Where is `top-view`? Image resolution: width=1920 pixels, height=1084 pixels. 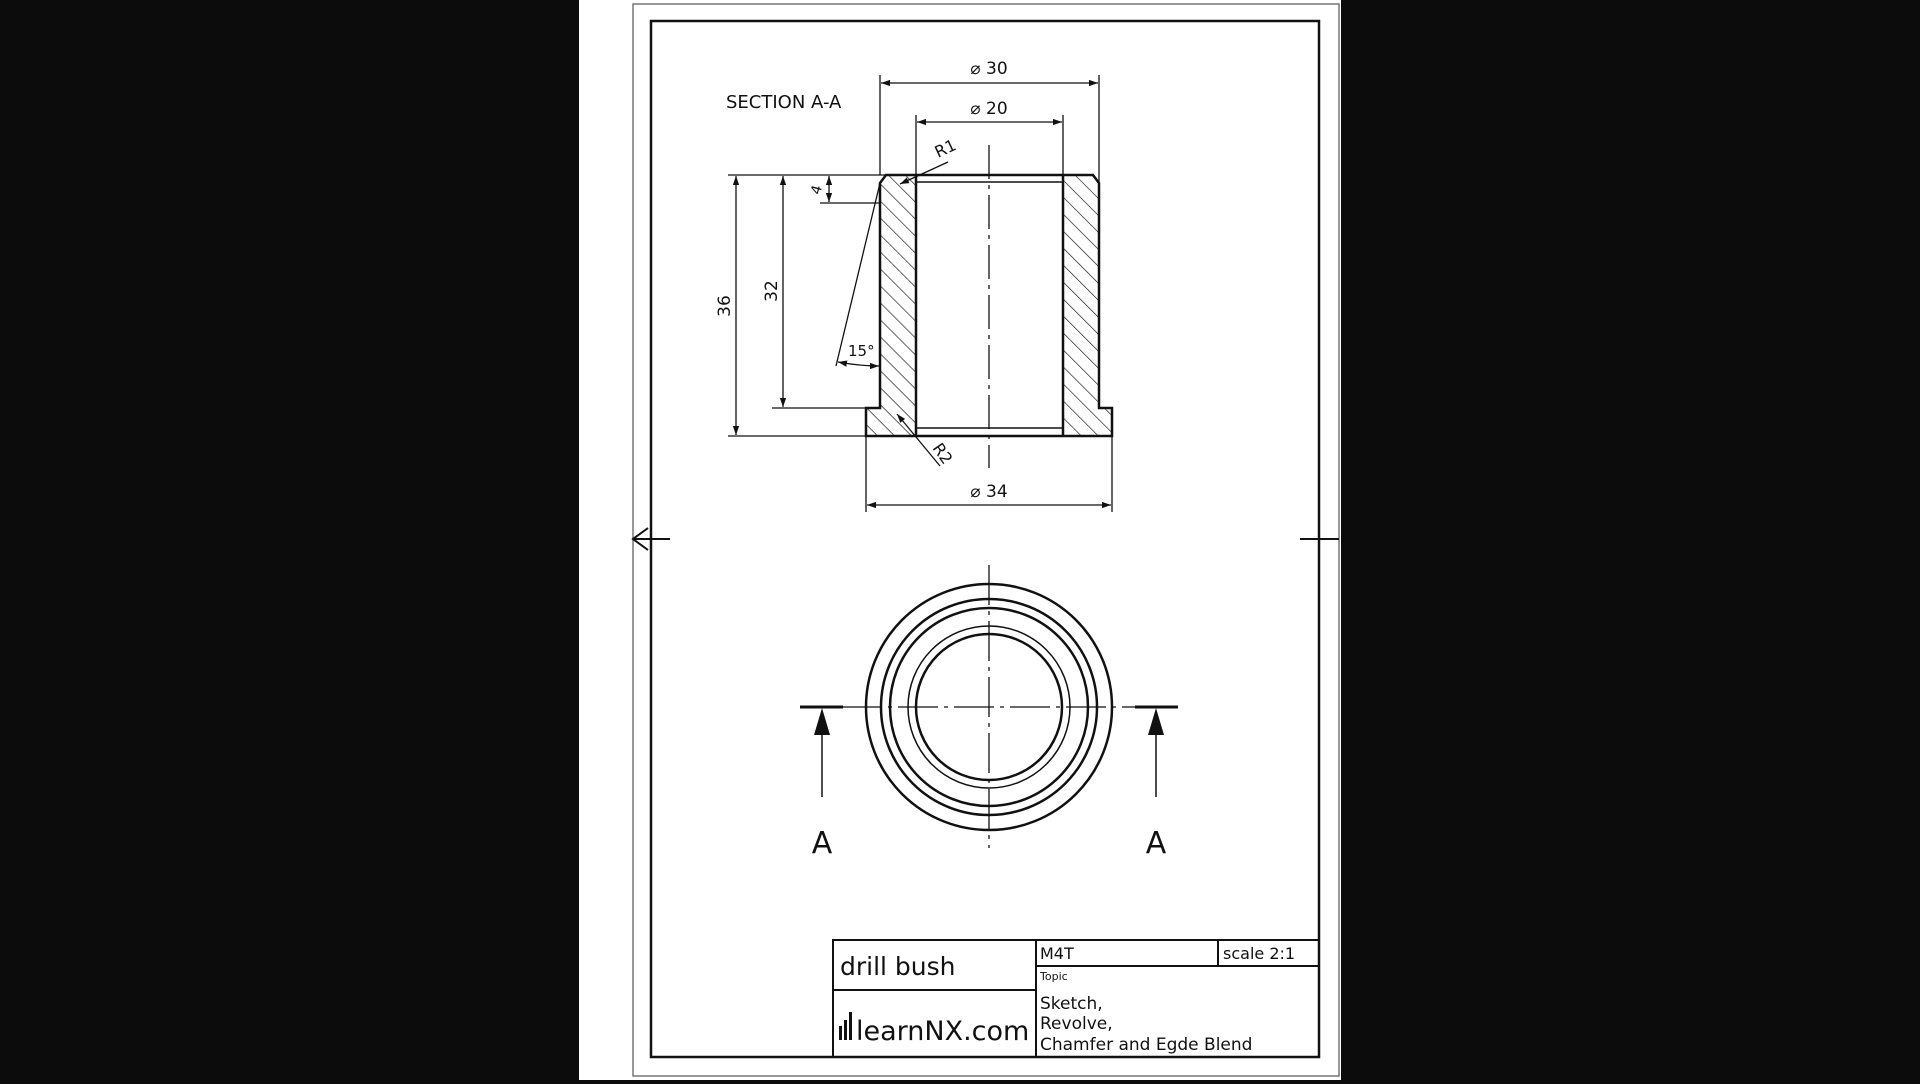
top-view is located at coordinates (989, 706).